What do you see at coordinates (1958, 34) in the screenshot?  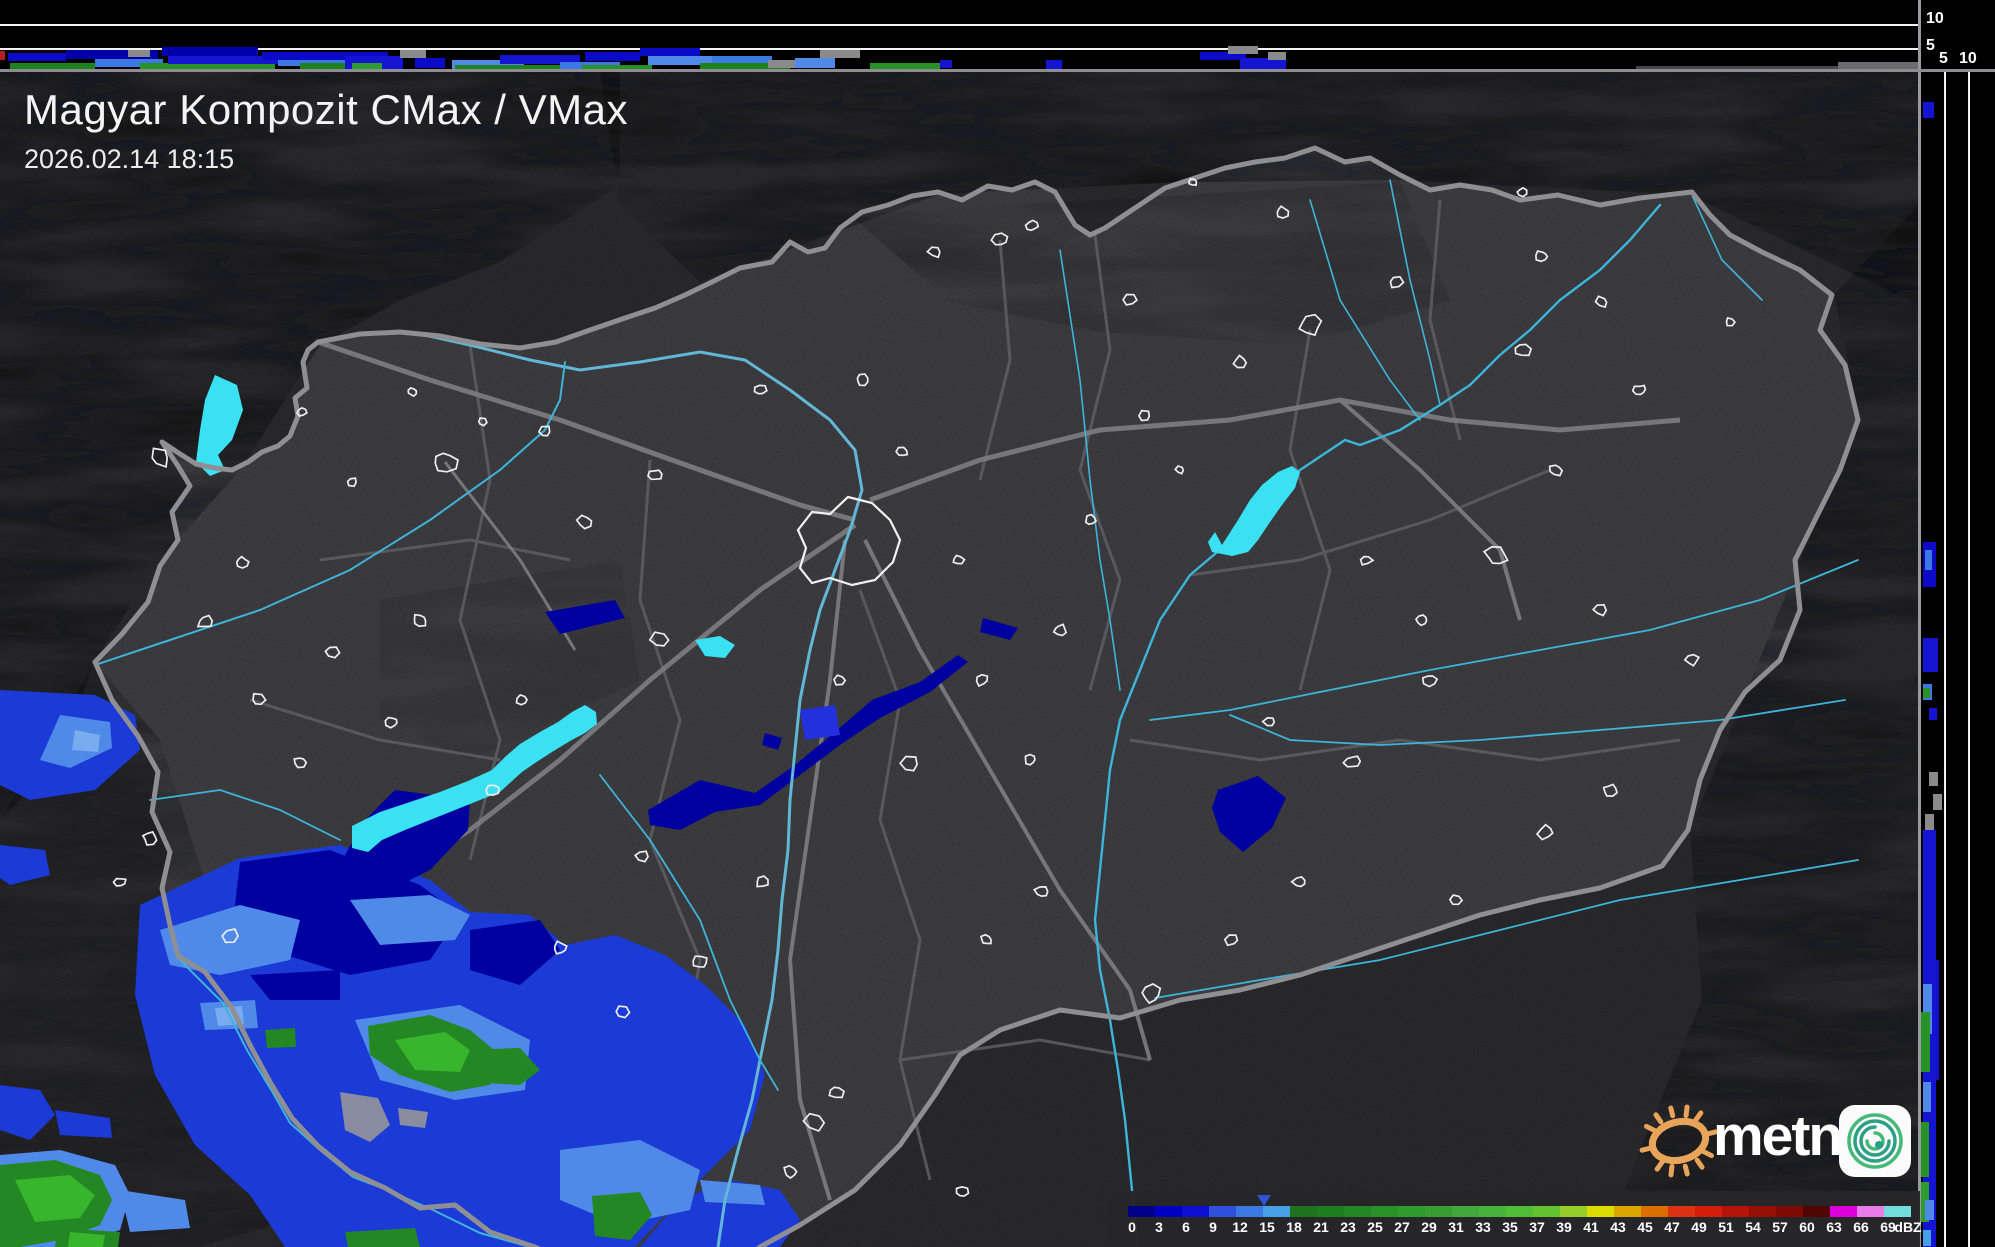 I see `height-scale-corner: 10 5 5 10` at bounding box center [1958, 34].